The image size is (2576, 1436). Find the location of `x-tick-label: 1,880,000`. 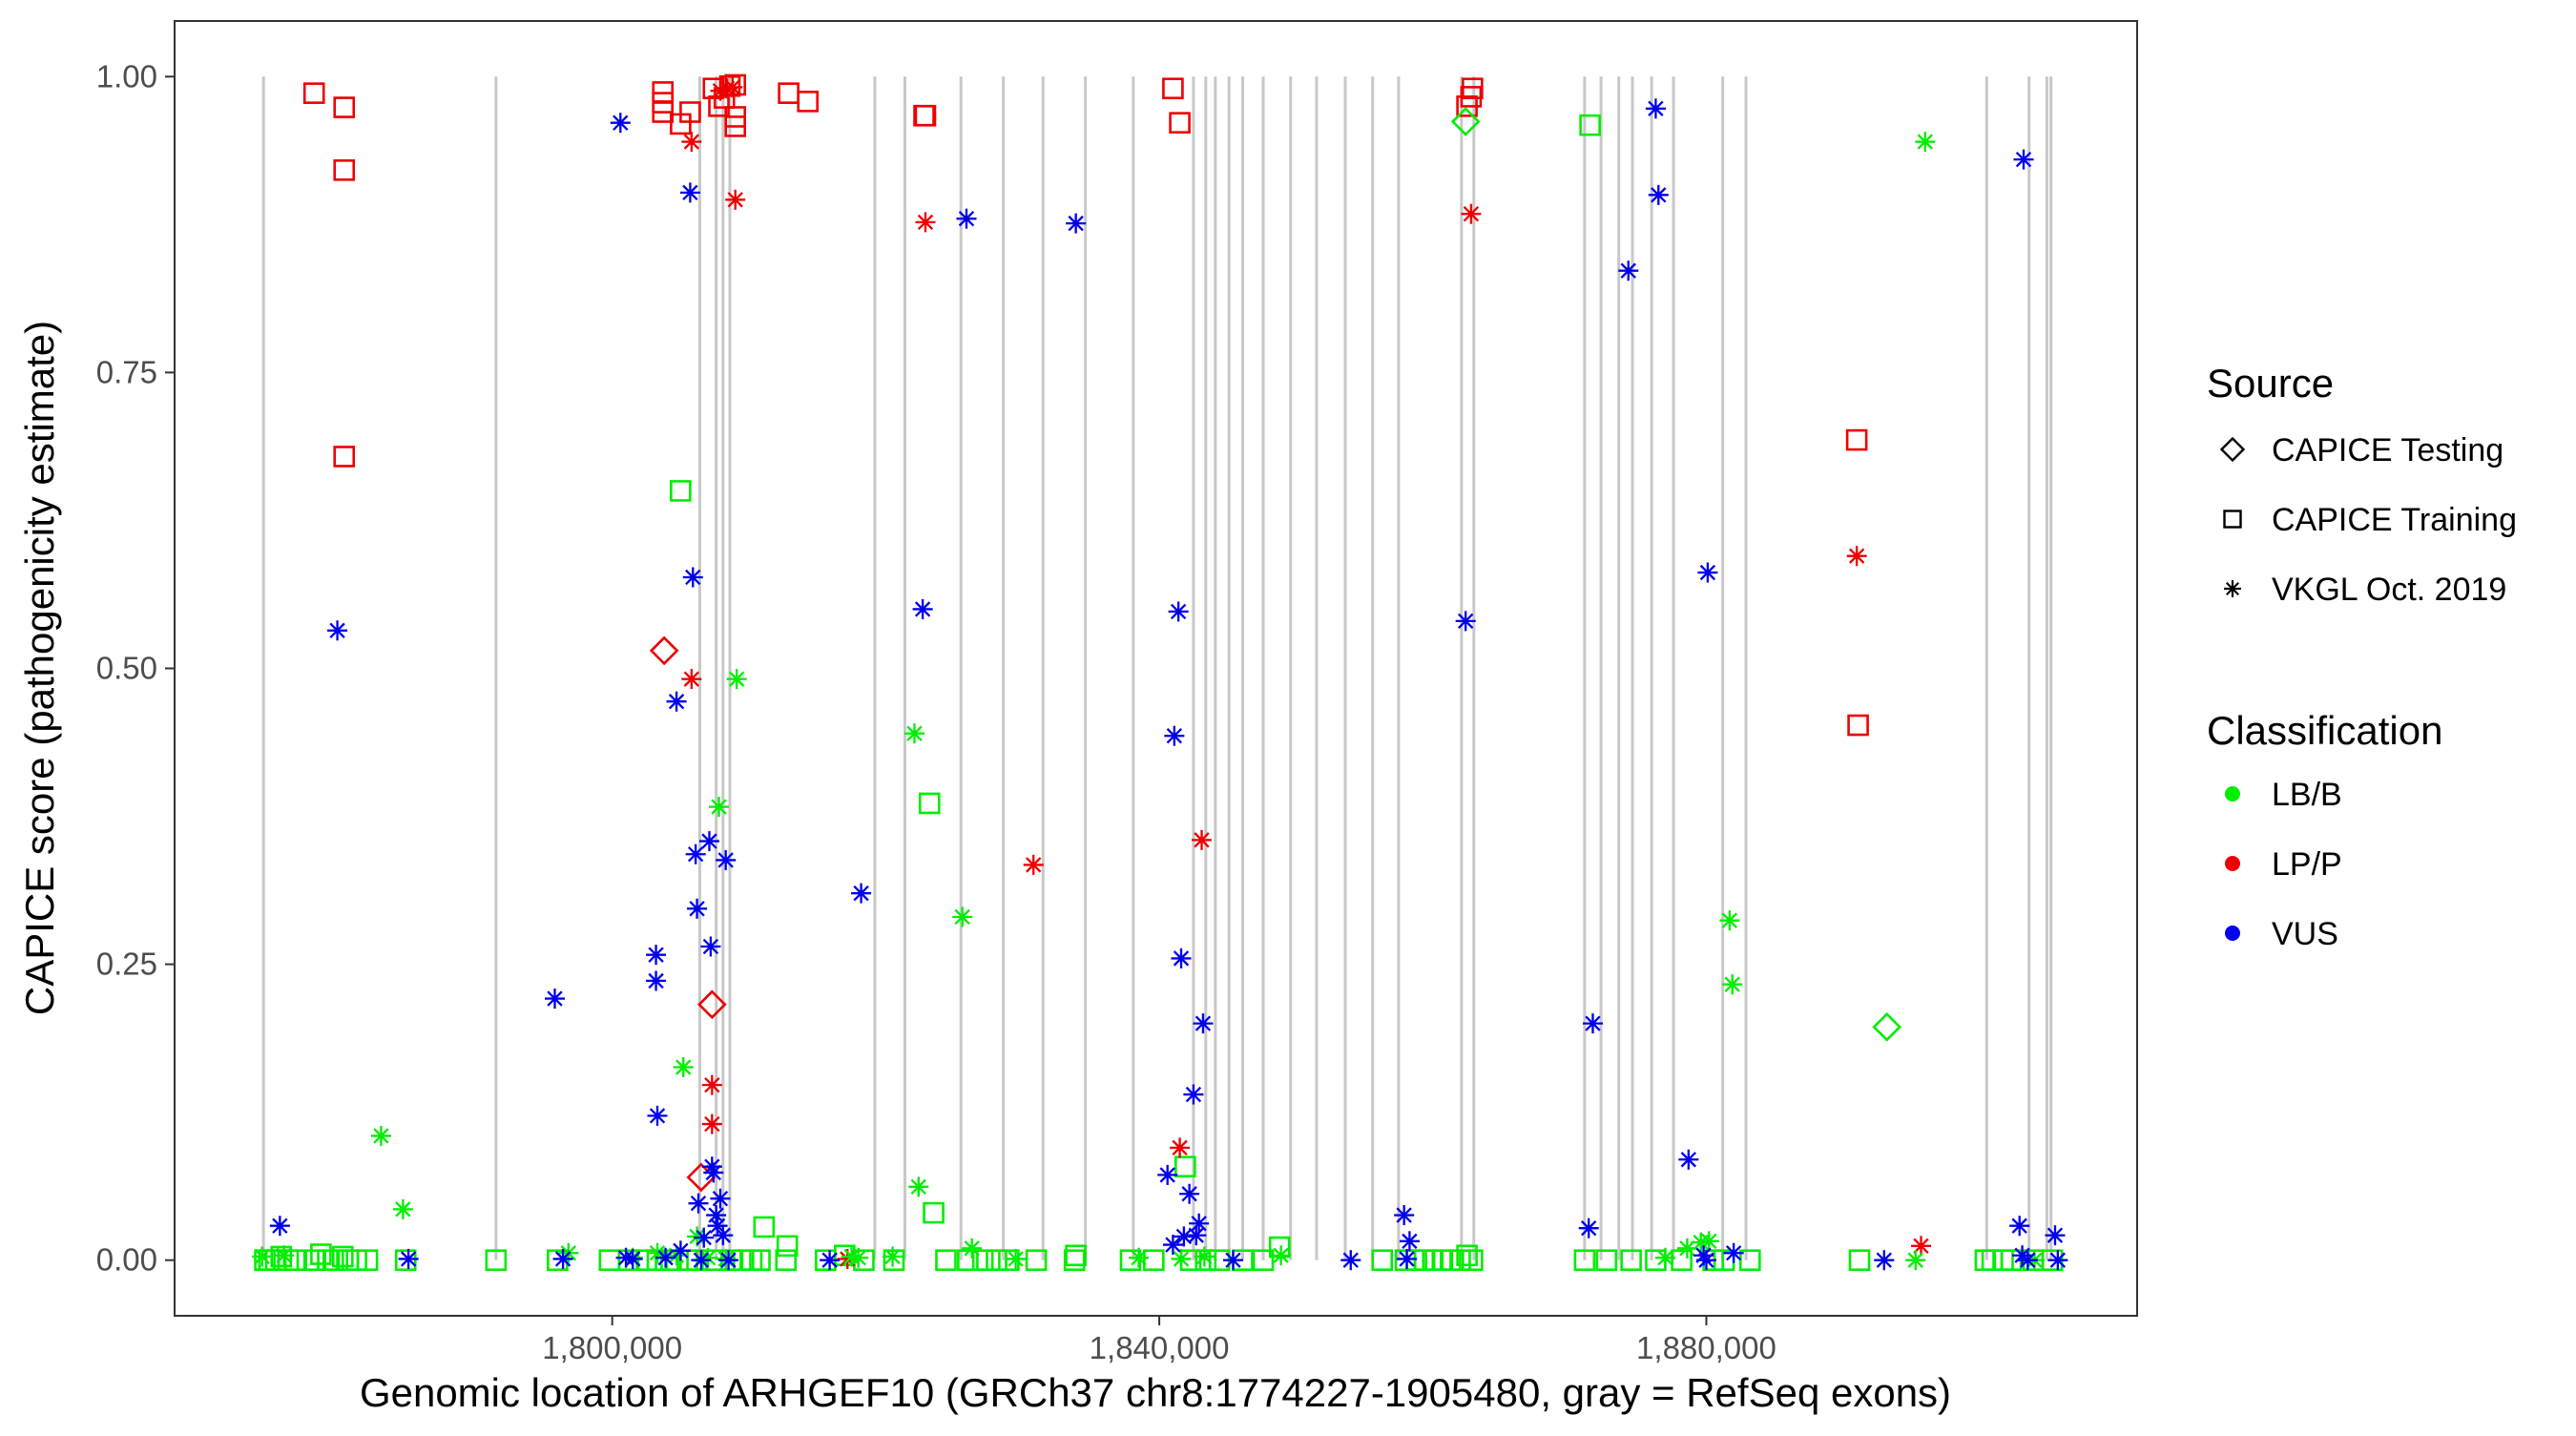

x-tick-label: 1,880,000 is located at coordinates (1706, 1347).